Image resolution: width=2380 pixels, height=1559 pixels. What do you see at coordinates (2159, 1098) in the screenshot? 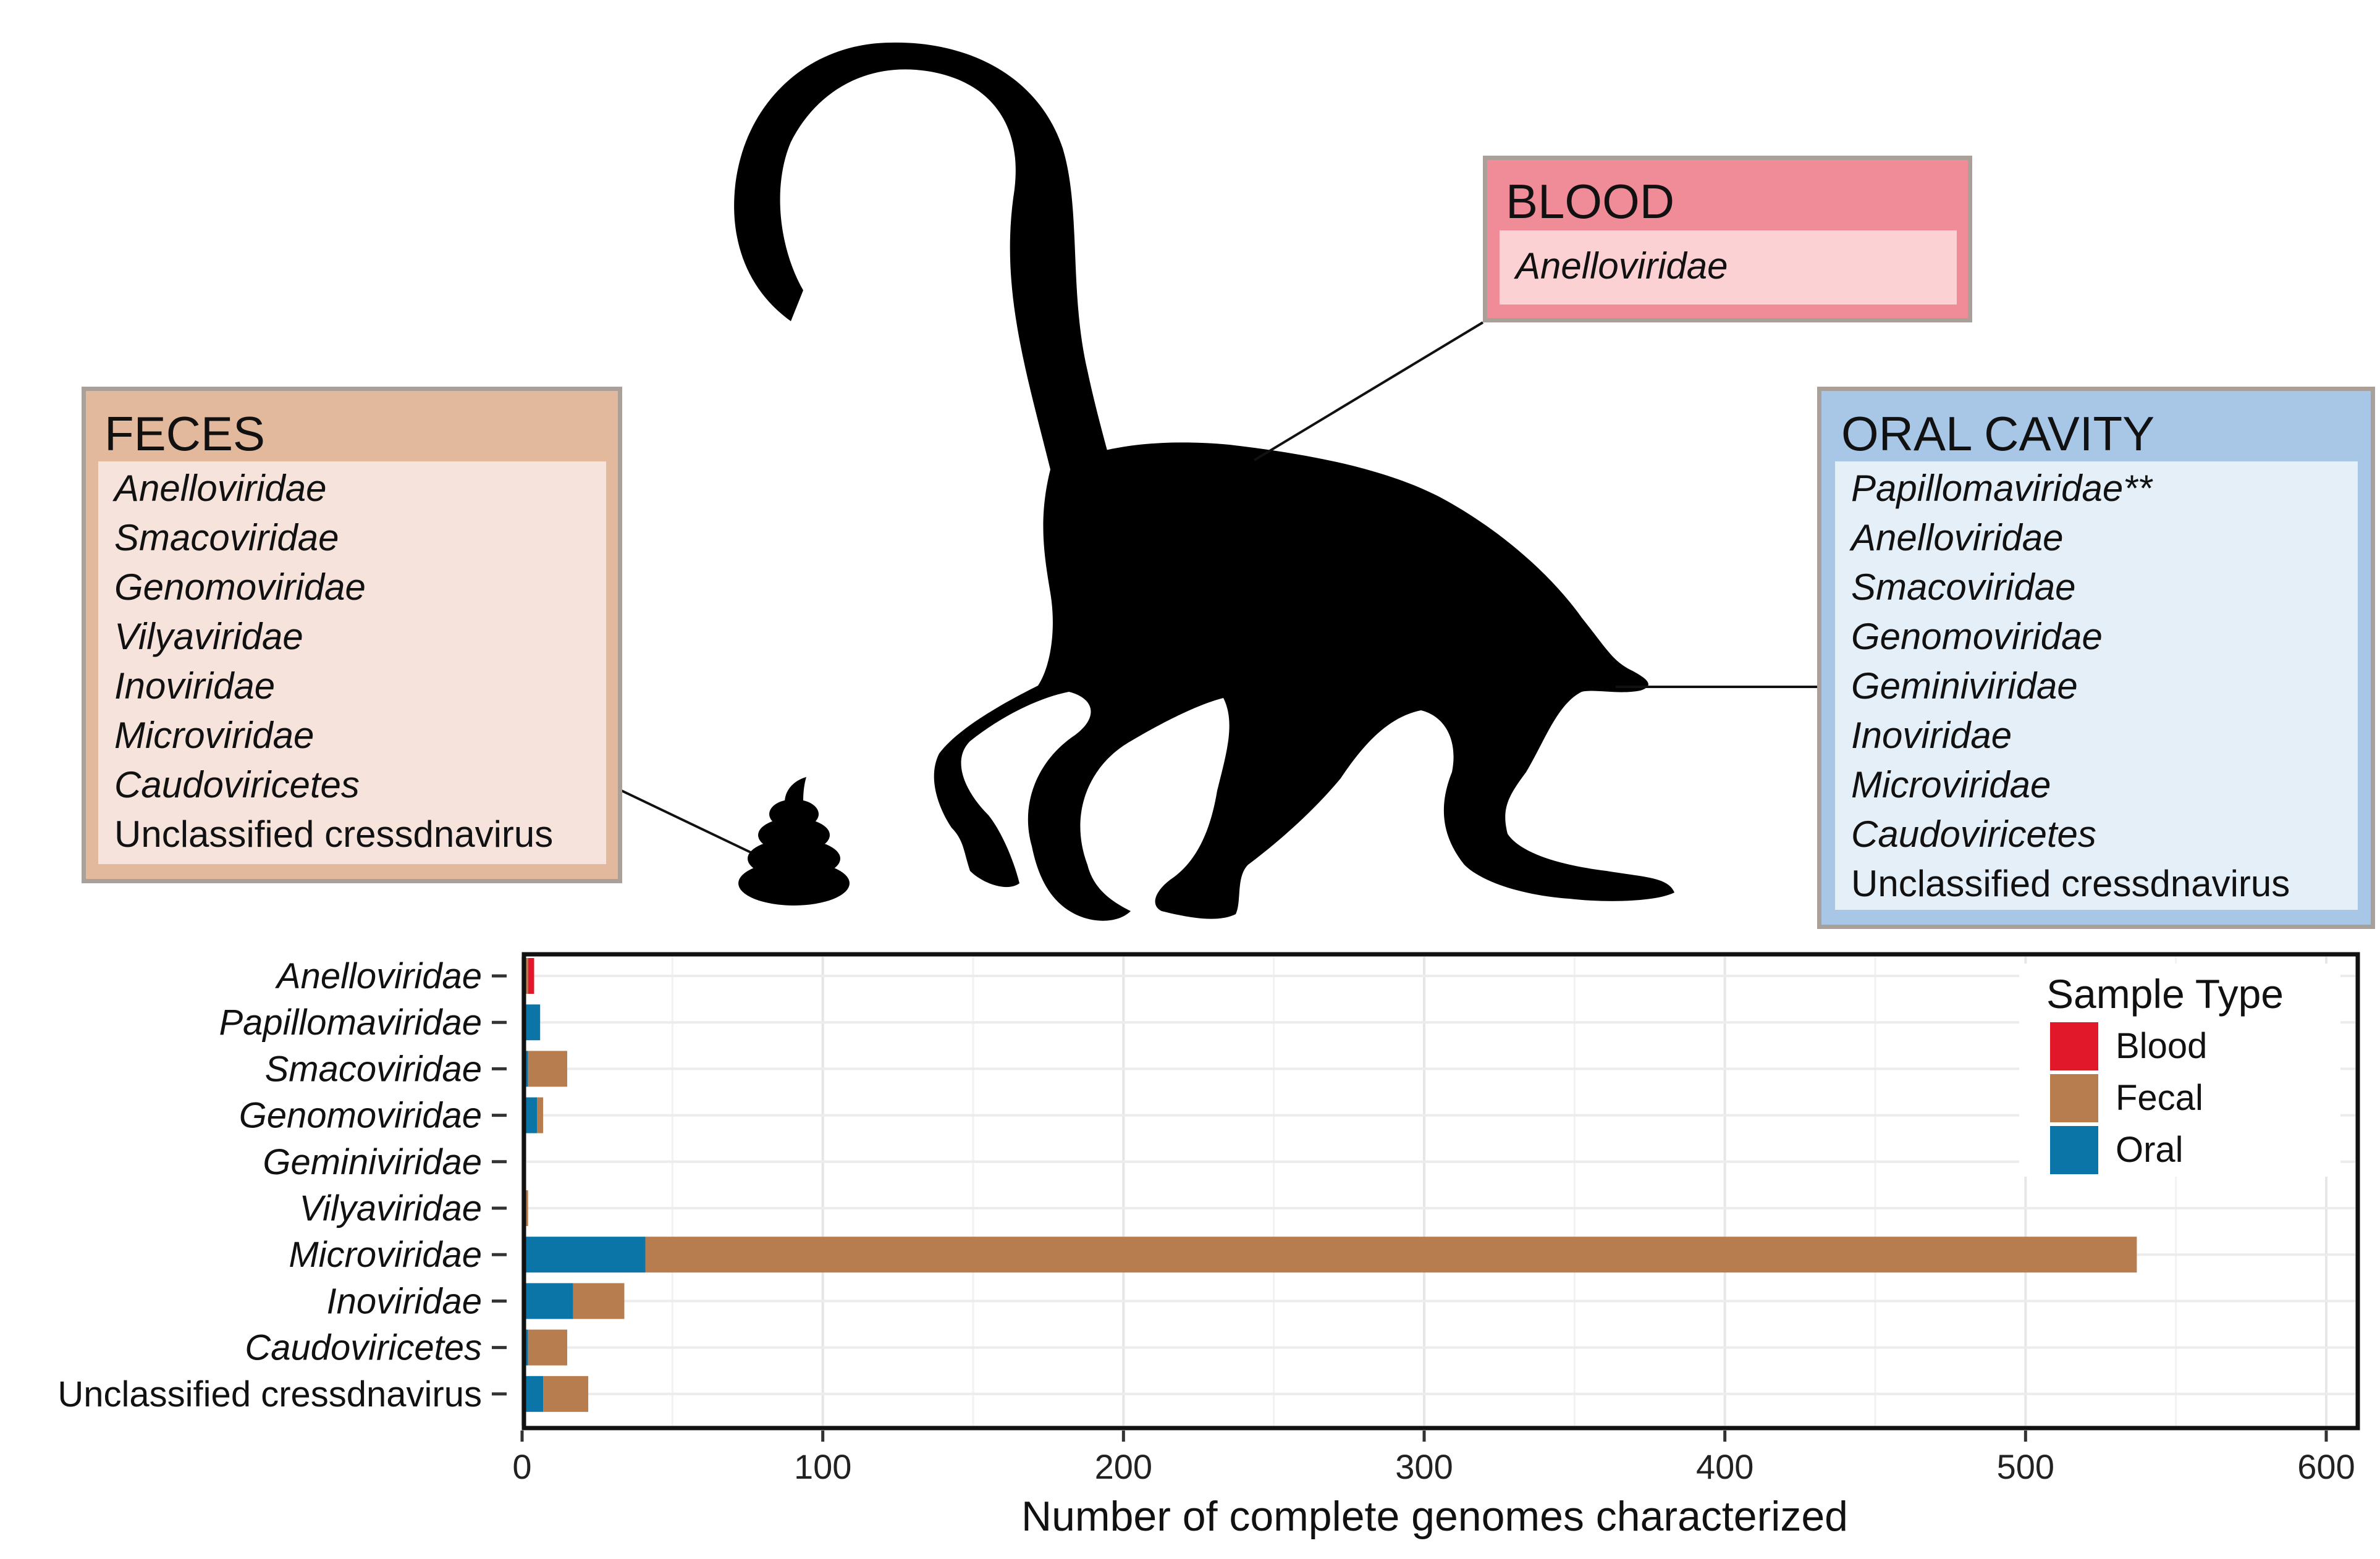
I see `legend-label: Fecal` at bounding box center [2159, 1098].